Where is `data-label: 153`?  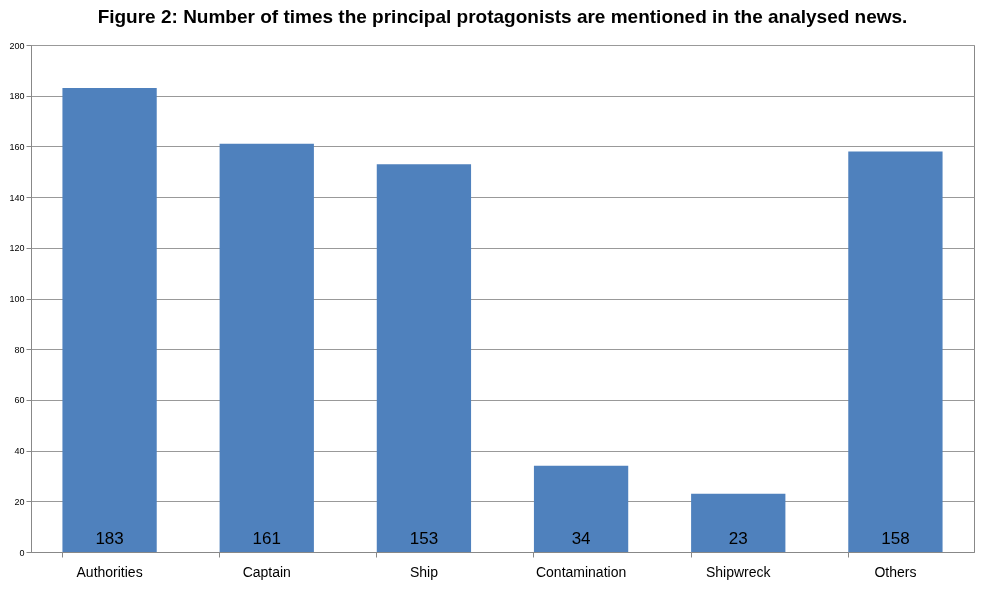 data-label: 153 is located at coordinates (424, 538).